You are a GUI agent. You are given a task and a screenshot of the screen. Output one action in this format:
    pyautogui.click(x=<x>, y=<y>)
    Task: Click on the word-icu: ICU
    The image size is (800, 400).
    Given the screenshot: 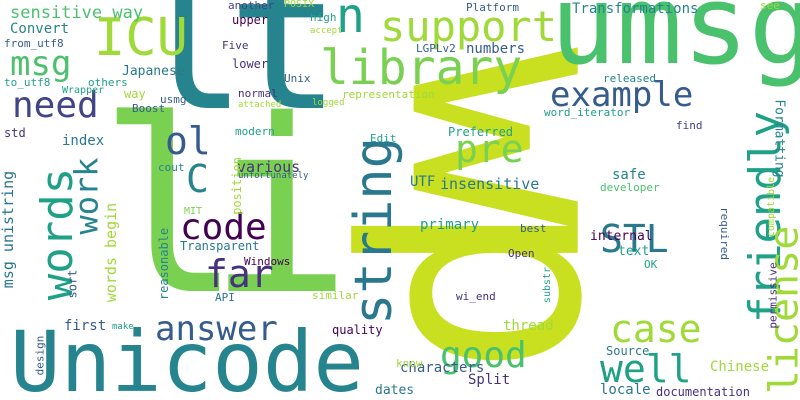 What is the action you would take?
    pyautogui.click(x=141, y=38)
    